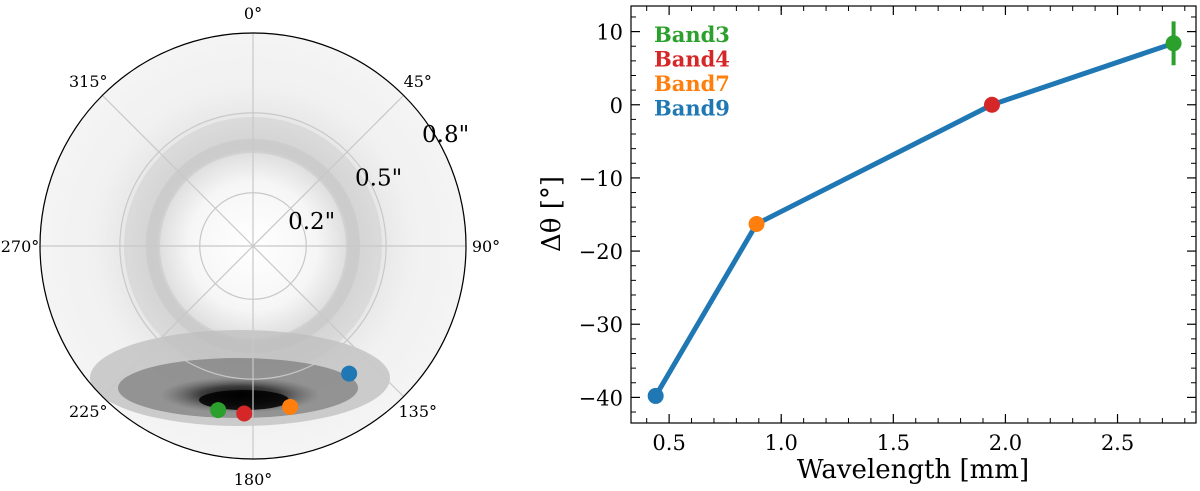  Describe the element at coordinates (311, 222) in the screenshot. I see `radial-tick-label: 0.2"` at that location.